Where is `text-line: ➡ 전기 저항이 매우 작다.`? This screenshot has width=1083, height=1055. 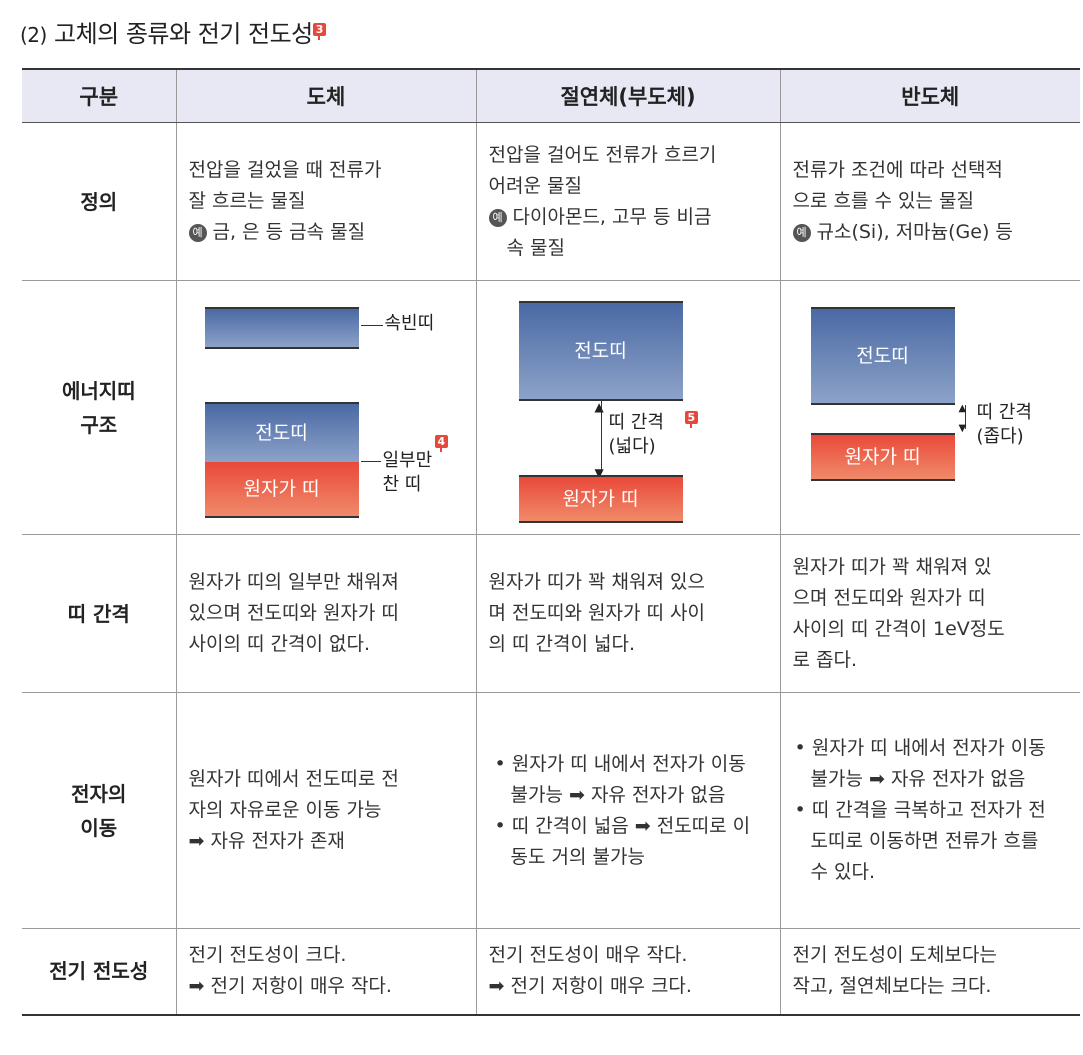
text-line: ➡ 전기 저항이 매우 작다. is located at coordinates (290, 986).